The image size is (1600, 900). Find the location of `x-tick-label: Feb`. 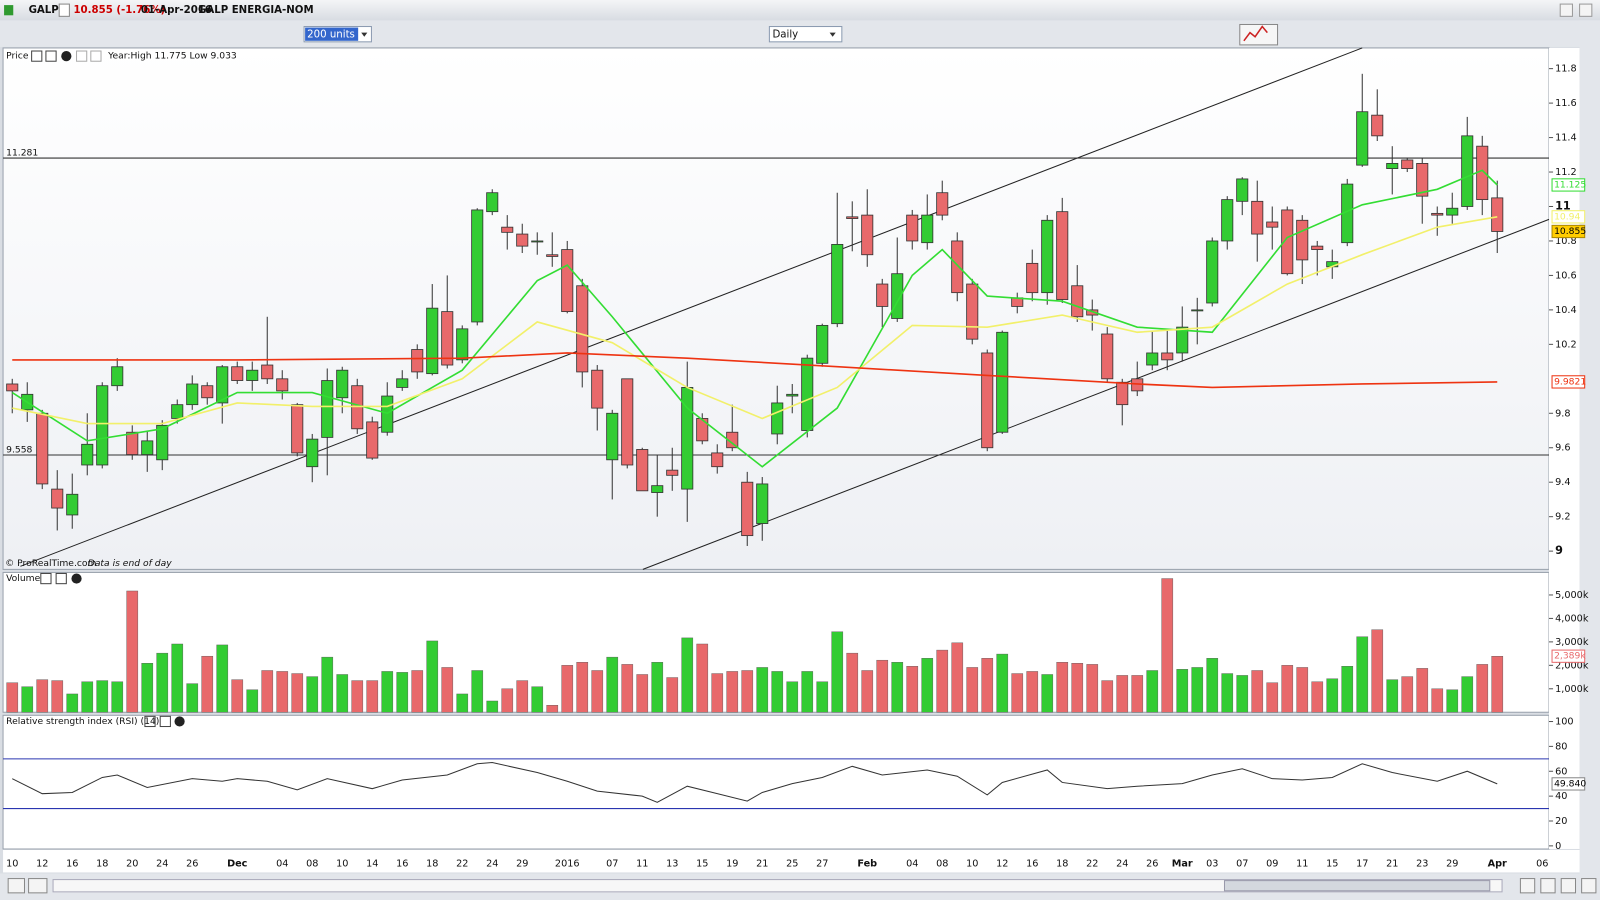

x-tick-label: Feb is located at coordinates (867, 863).